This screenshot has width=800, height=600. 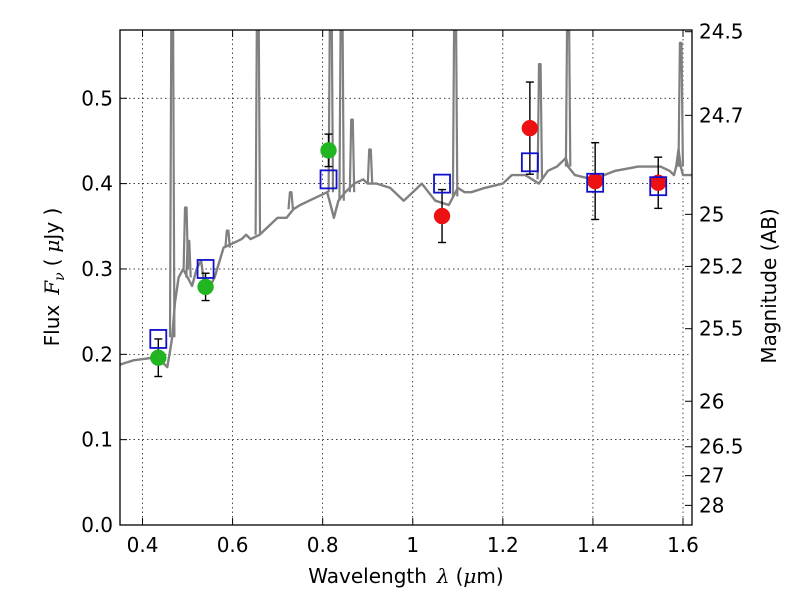 What do you see at coordinates (711, 401) in the screenshot?
I see `mag-tick-label: 26` at bounding box center [711, 401].